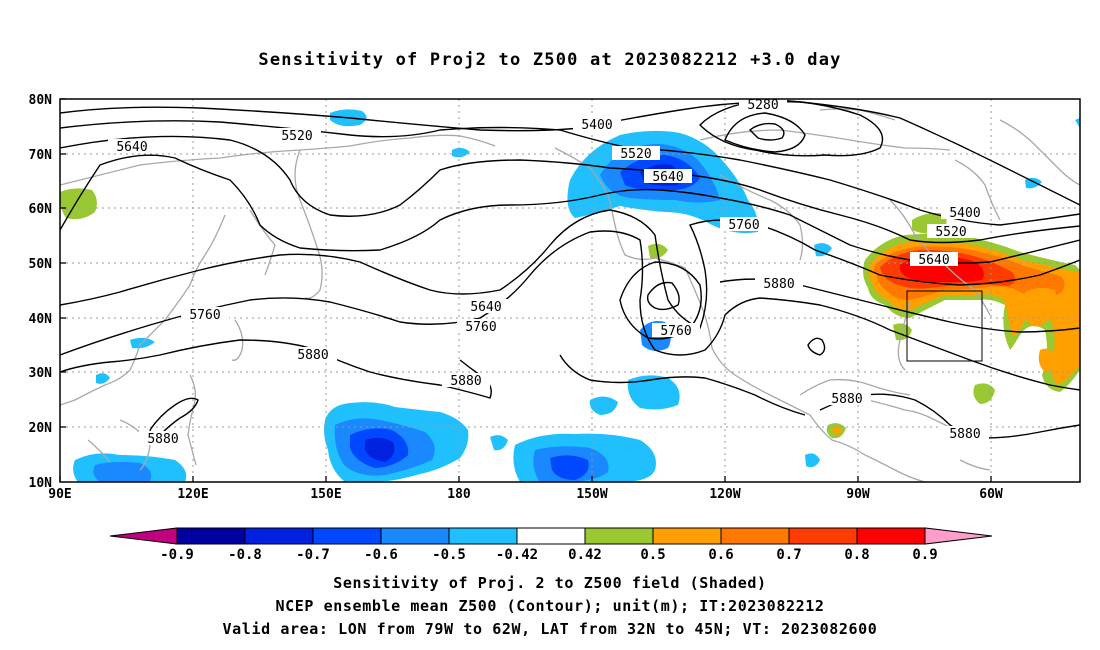 The height and width of the screenshot is (650, 1100). What do you see at coordinates (41, 209) in the screenshot?
I see `lat-label: 60N` at bounding box center [41, 209].